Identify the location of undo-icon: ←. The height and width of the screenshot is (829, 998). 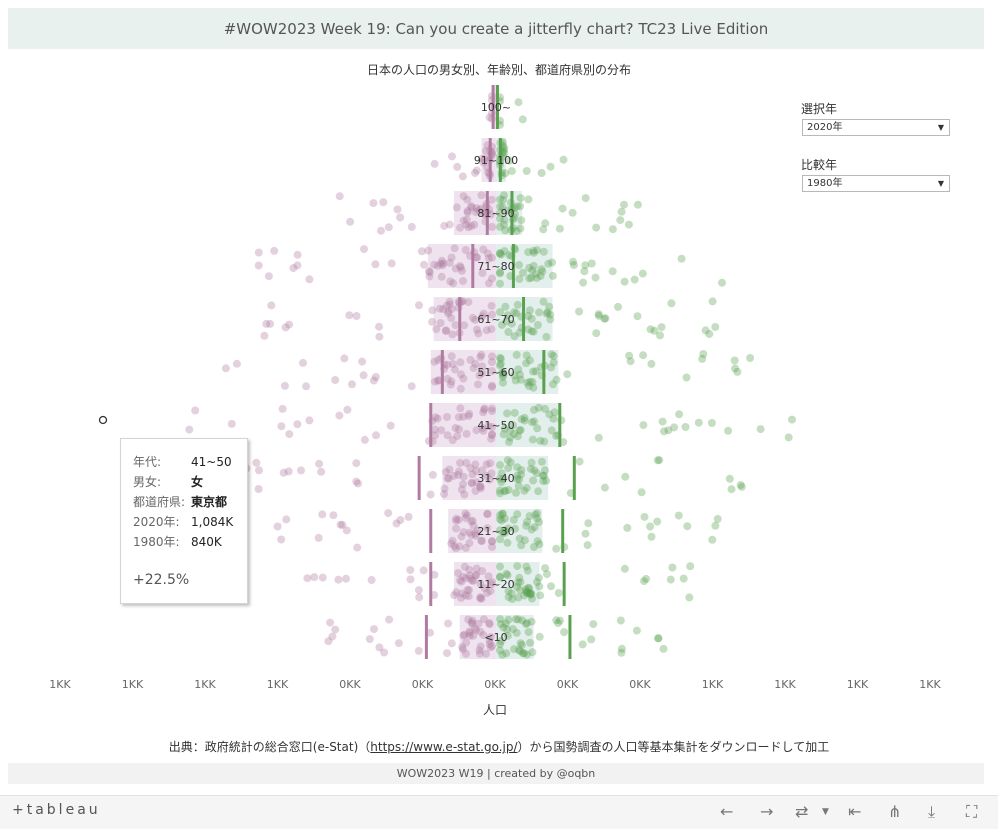
(727, 811).